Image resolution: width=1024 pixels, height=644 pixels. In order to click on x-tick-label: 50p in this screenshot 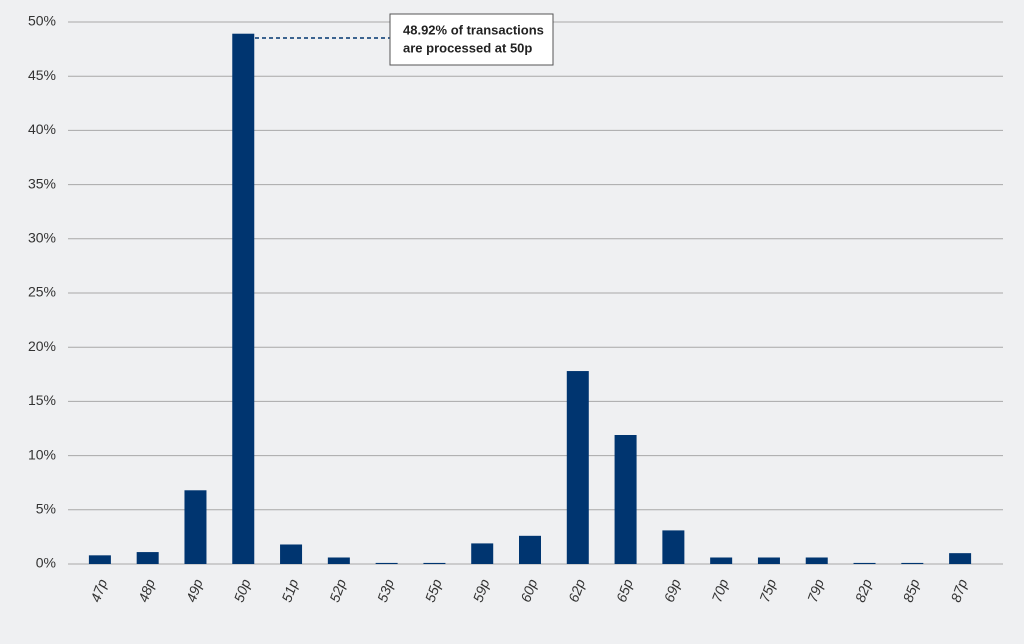, I will do `click(242, 591)`.